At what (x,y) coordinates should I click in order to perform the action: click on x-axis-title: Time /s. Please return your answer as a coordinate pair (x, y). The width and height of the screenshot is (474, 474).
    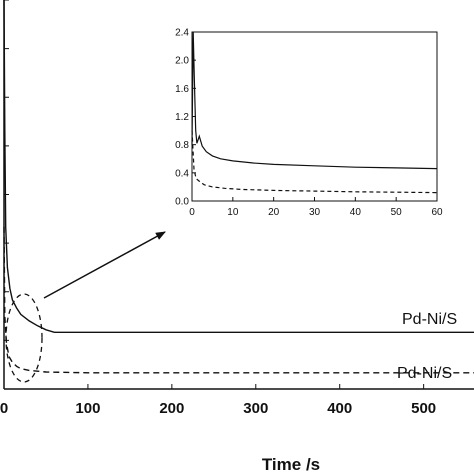
    Looking at the image, I should click on (291, 464).